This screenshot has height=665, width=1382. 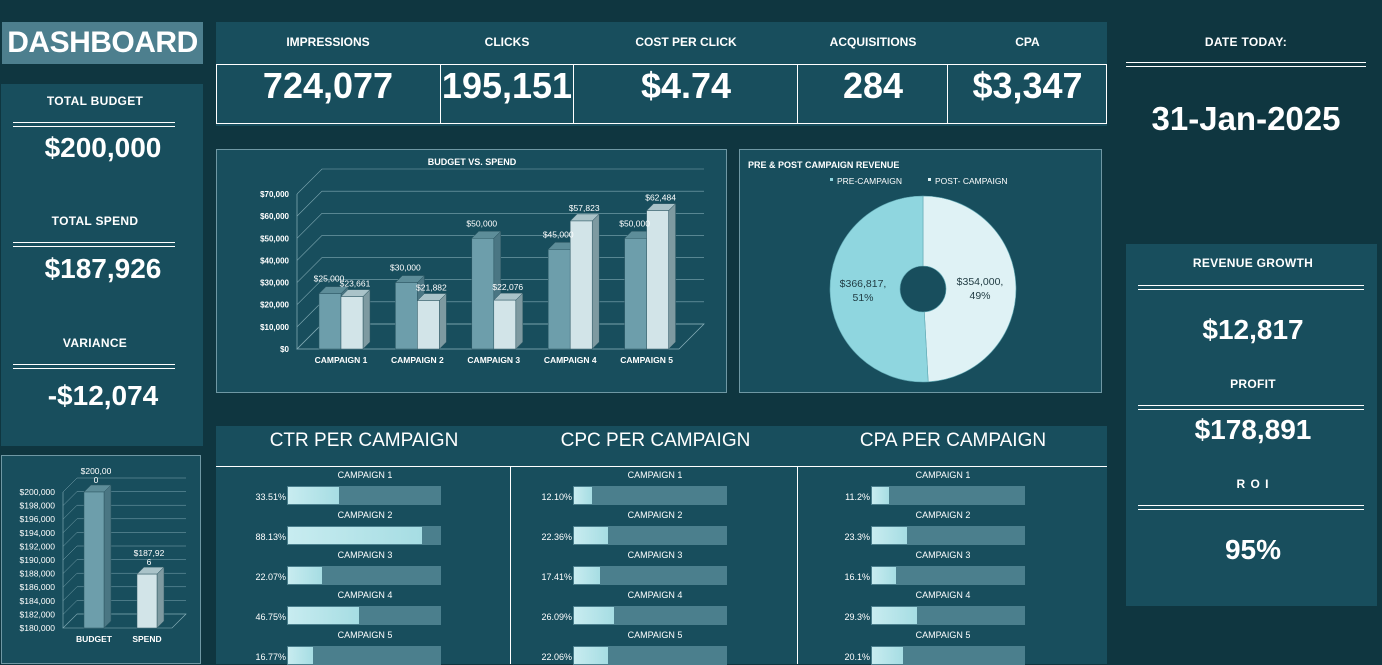 What do you see at coordinates (328, 42) in the screenshot?
I see `kpi-label-impressions: IMPRESSIONS` at bounding box center [328, 42].